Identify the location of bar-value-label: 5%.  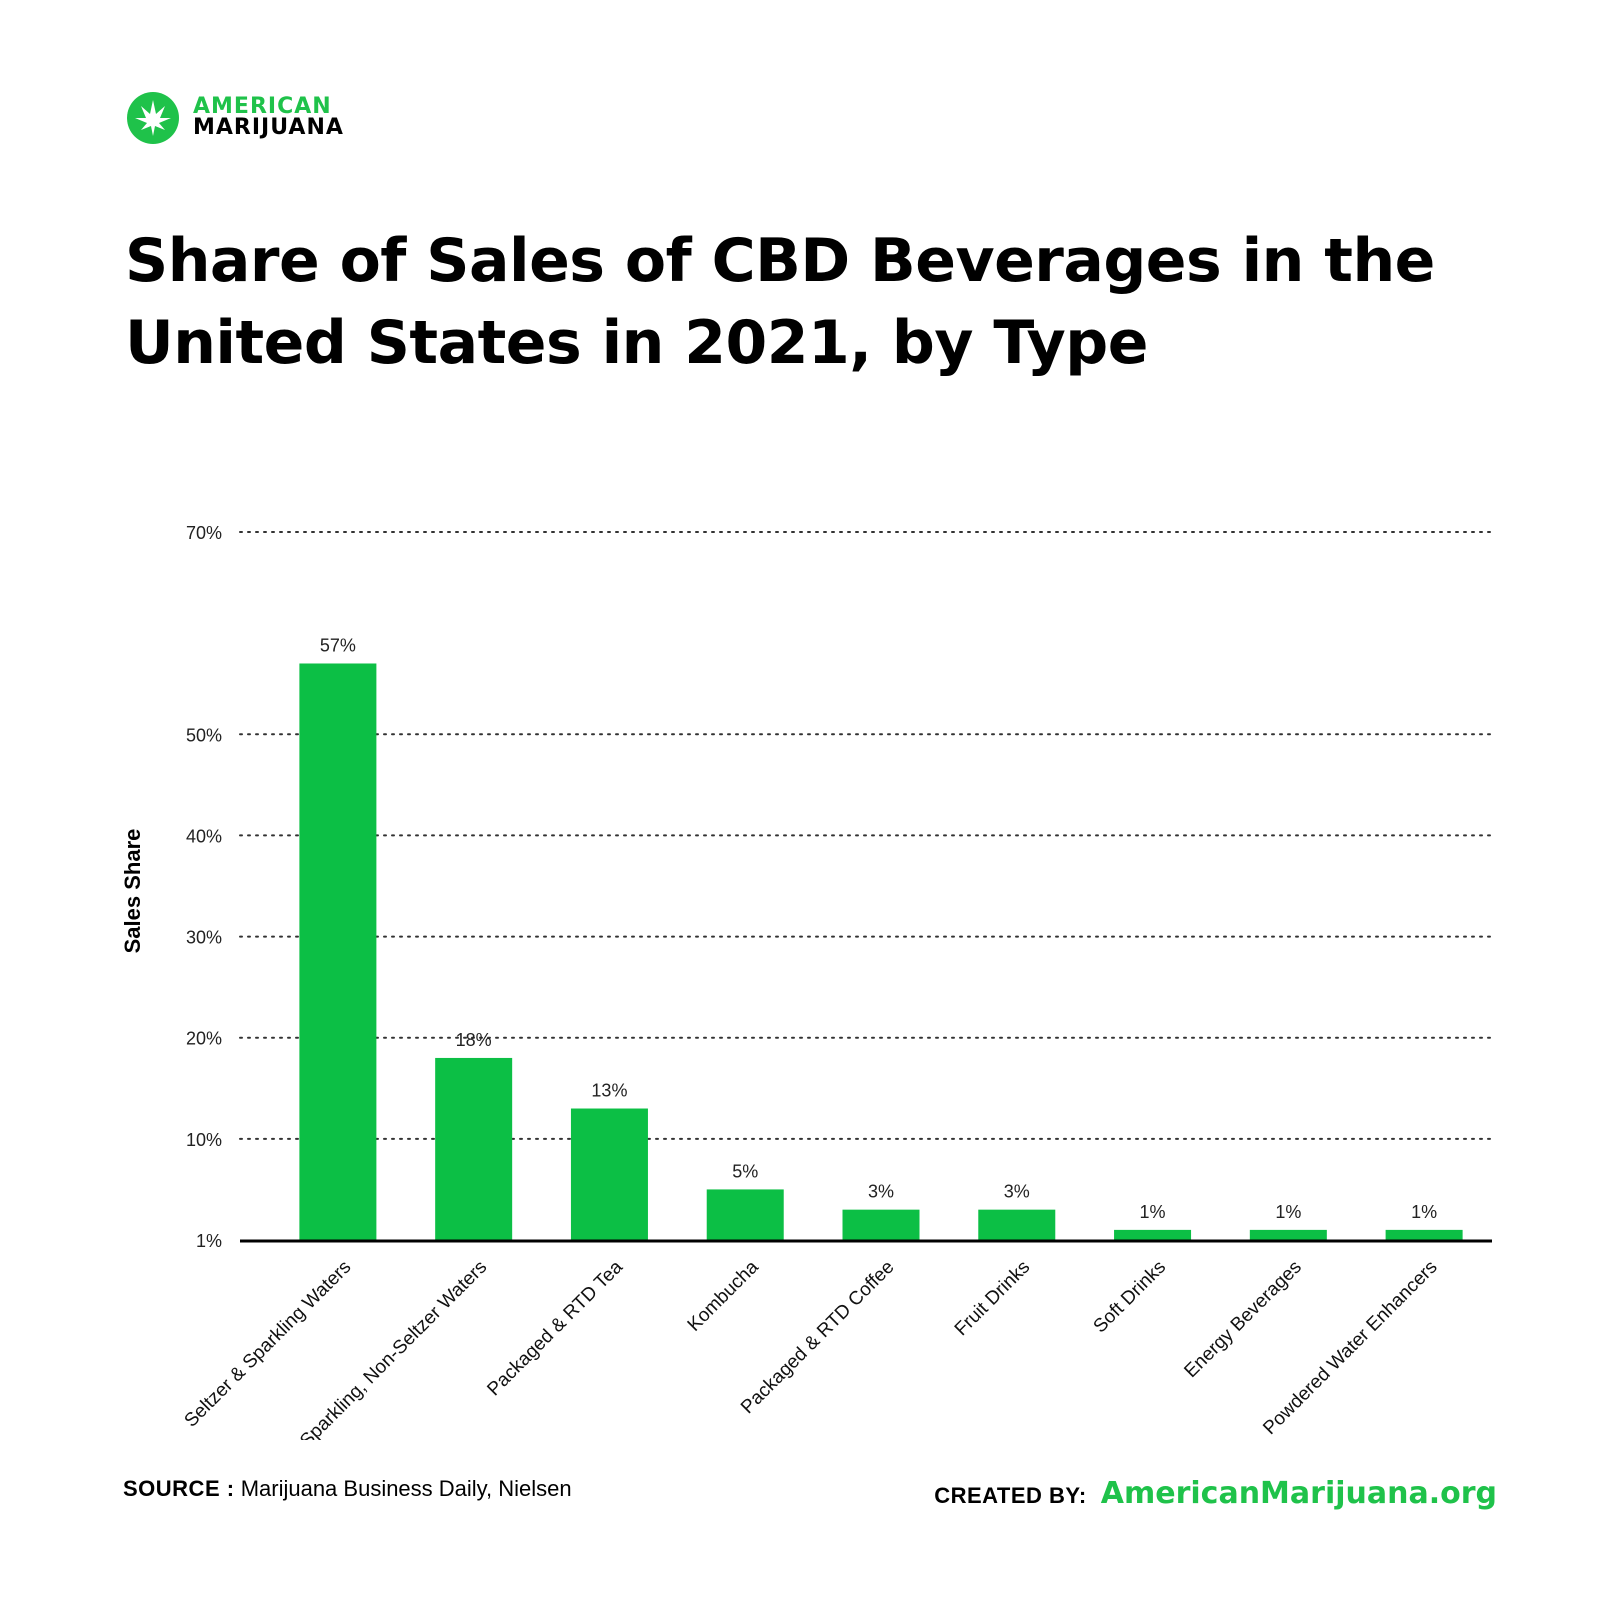
(745, 1171).